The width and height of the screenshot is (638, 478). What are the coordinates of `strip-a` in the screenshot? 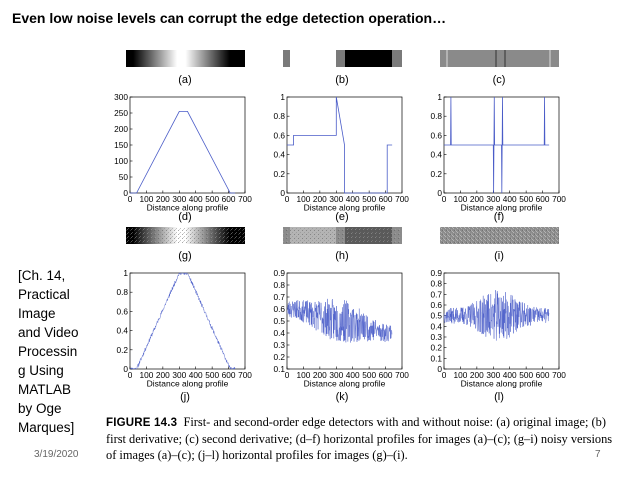 It's located at (185, 58).